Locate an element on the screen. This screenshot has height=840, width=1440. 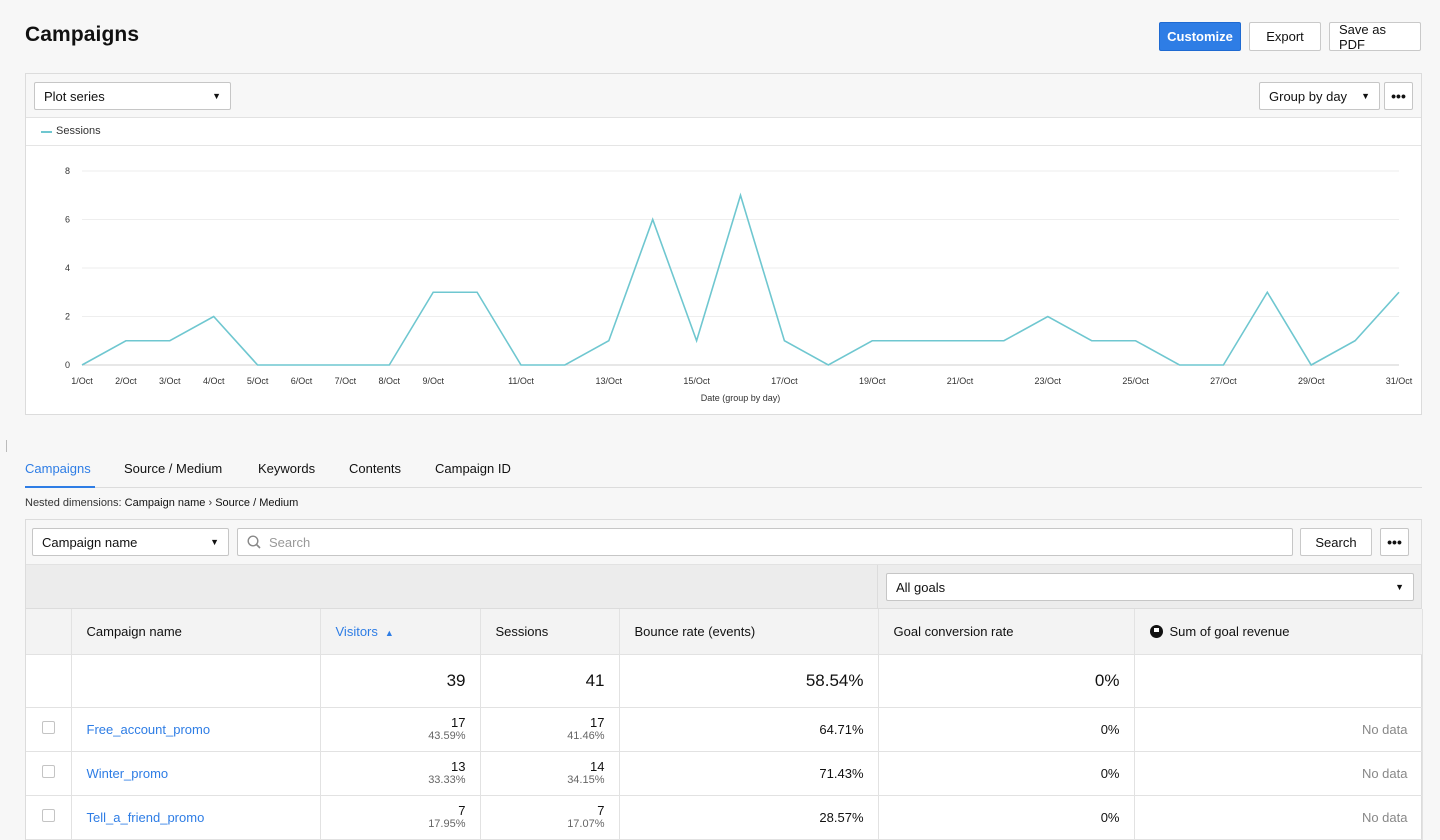
revenue-cell: No data is located at coordinates (1278, 817).